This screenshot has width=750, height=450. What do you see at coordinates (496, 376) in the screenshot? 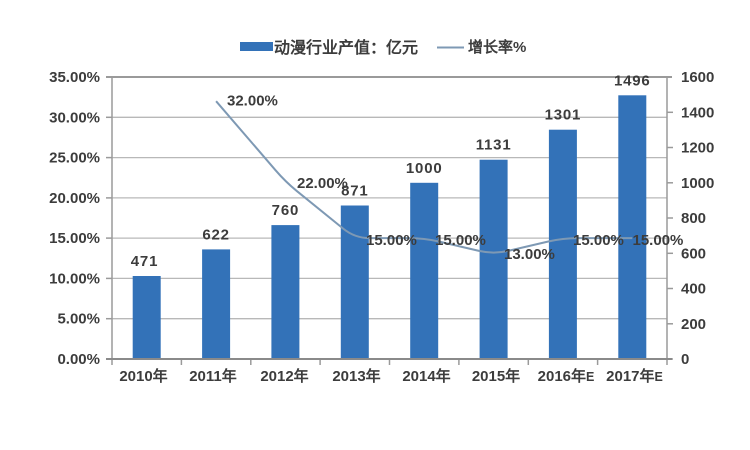
I see `svg-text: 2015年` at bounding box center [496, 376].